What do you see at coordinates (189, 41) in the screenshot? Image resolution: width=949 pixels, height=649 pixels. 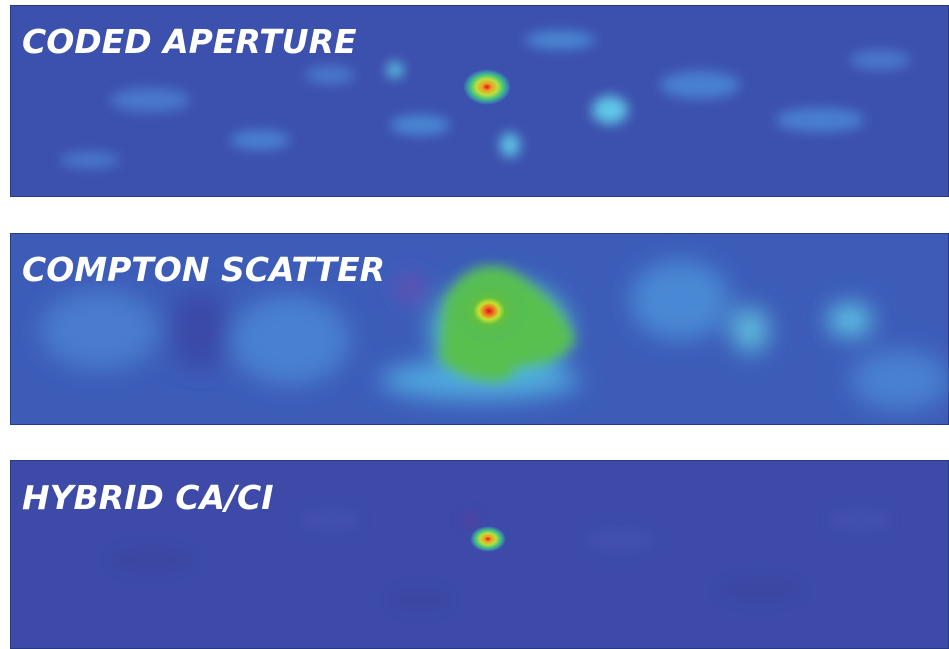 I see `panel-label: CODED APERTURE` at bounding box center [189, 41].